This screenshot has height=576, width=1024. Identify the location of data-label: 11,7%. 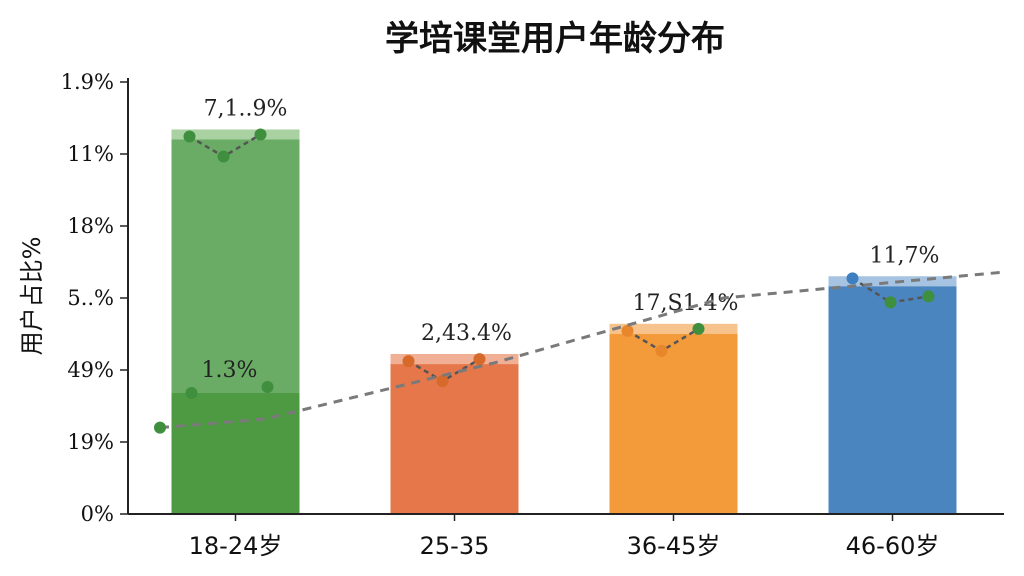
(905, 255).